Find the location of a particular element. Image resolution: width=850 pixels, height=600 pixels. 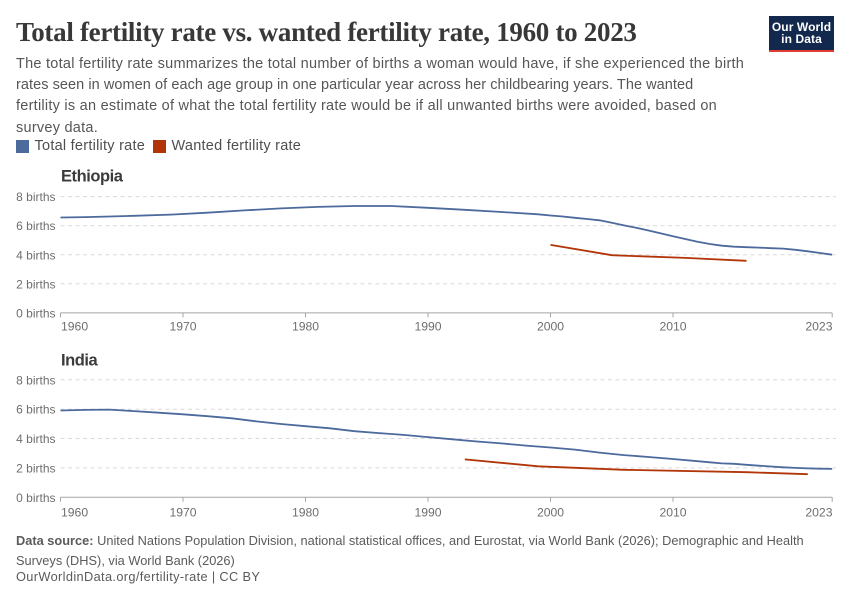

svg-text: Ethiopia is located at coordinates (92, 176).